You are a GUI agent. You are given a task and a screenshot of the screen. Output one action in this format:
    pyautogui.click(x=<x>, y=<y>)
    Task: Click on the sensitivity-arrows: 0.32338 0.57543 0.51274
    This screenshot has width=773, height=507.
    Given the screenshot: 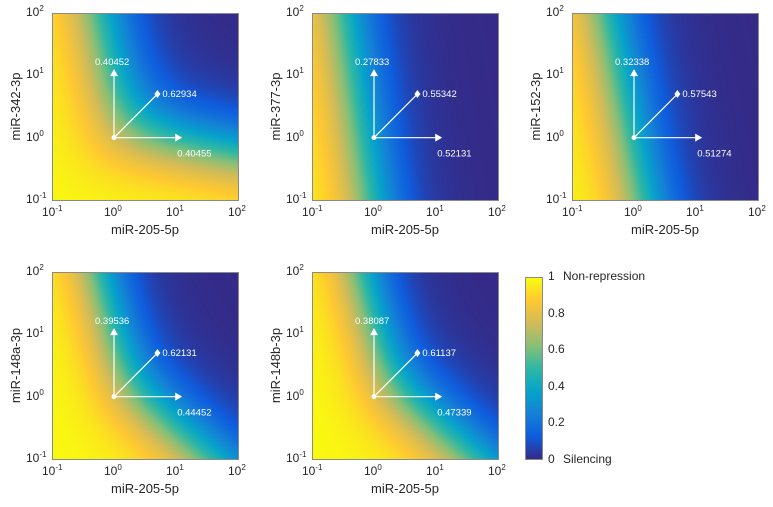 What is the action you would take?
    pyautogui.click(x=673, y=108)
    